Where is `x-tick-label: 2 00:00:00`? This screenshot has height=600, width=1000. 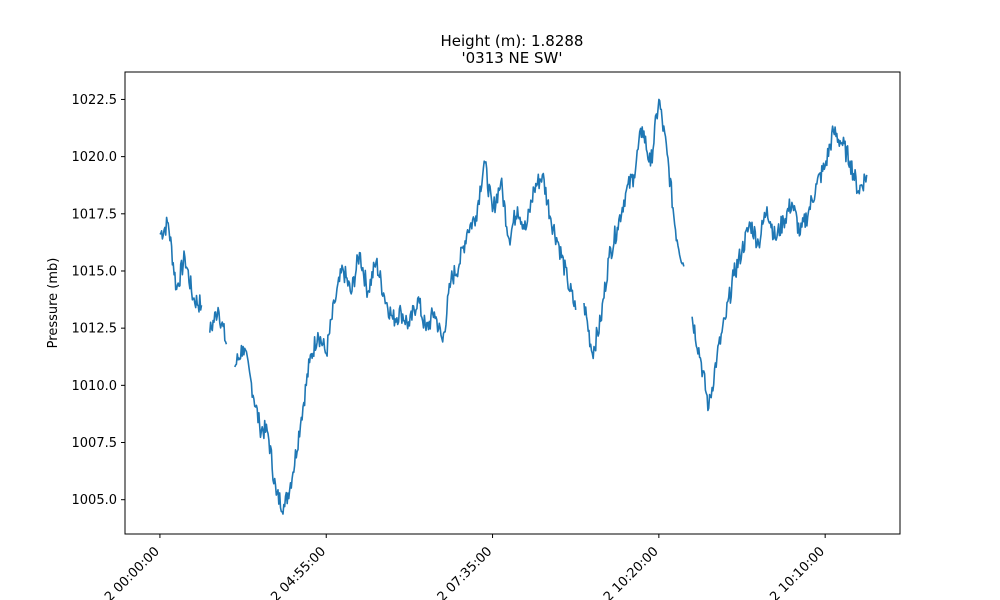
x-tick-label: 2 00:00:00 is located at coordinates (132, 572).